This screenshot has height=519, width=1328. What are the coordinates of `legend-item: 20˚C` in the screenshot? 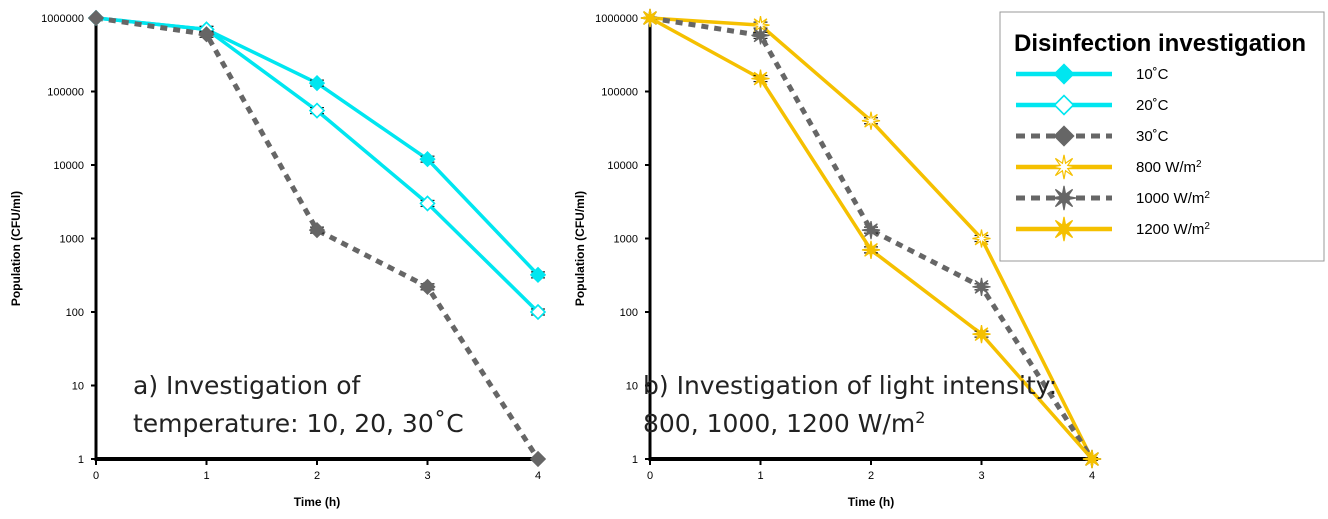 It's located at (1092, 105).